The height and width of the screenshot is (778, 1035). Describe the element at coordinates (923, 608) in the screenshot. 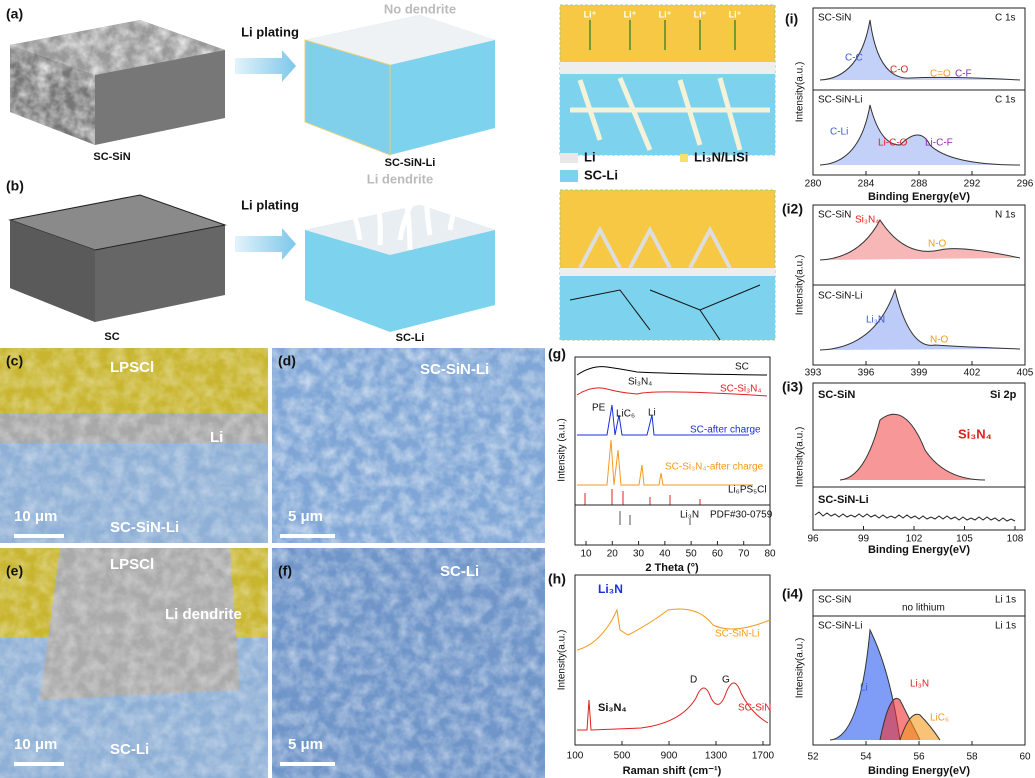

I see `note: no lithium` at that location.